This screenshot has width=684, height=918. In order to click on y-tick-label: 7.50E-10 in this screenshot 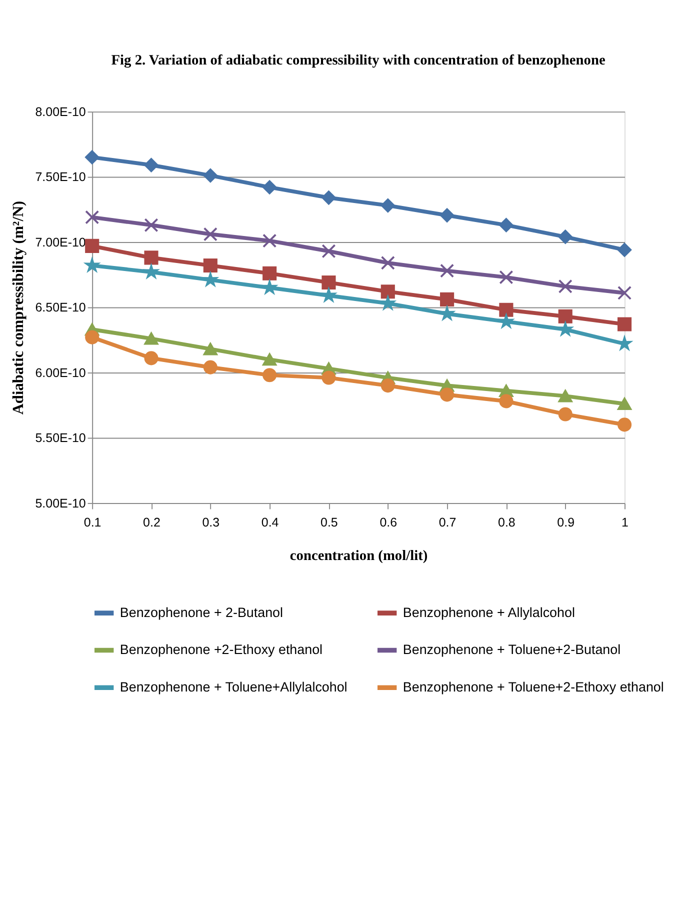, I will do `click(60, 177)`.